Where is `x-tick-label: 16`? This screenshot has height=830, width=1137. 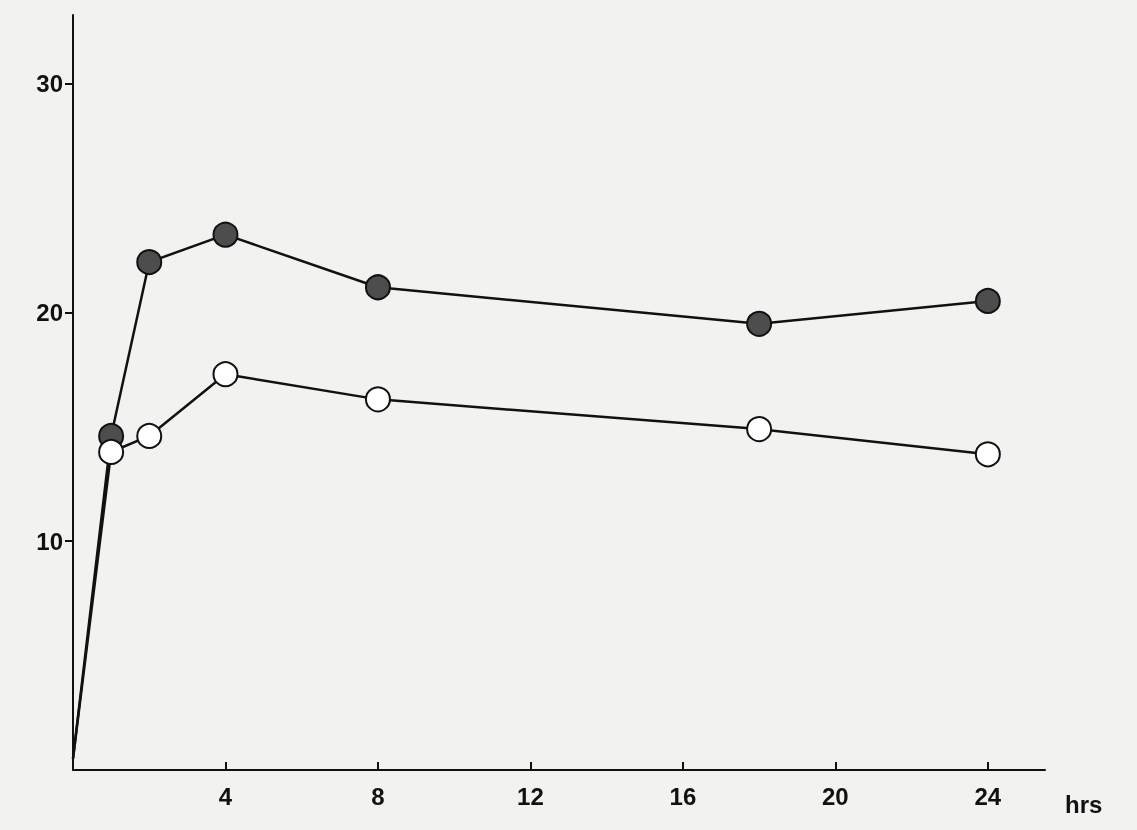 x-tick-label: 16 is located at coordinates (683, 796).